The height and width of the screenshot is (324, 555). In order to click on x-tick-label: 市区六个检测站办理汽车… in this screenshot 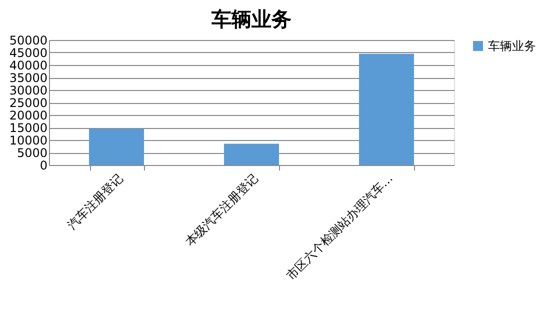, I will do `click(340, 227)`.